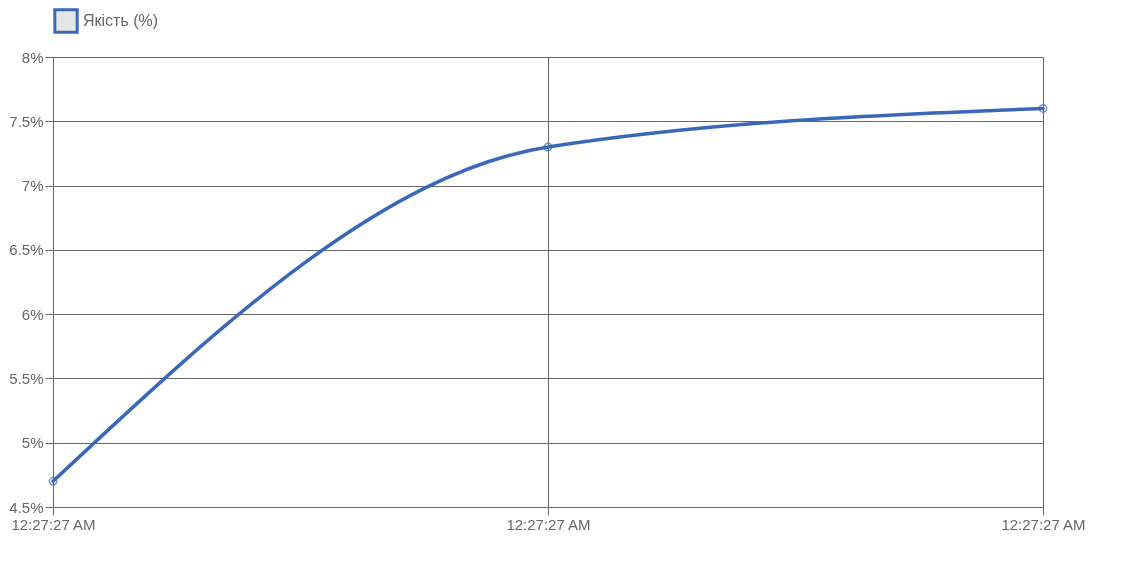 The image size is (1137, 563). What do you see at coordinates (26, 250) in the screenshot?
I see `y-tick-label: 6.5%` at bounding box center [26, 250].